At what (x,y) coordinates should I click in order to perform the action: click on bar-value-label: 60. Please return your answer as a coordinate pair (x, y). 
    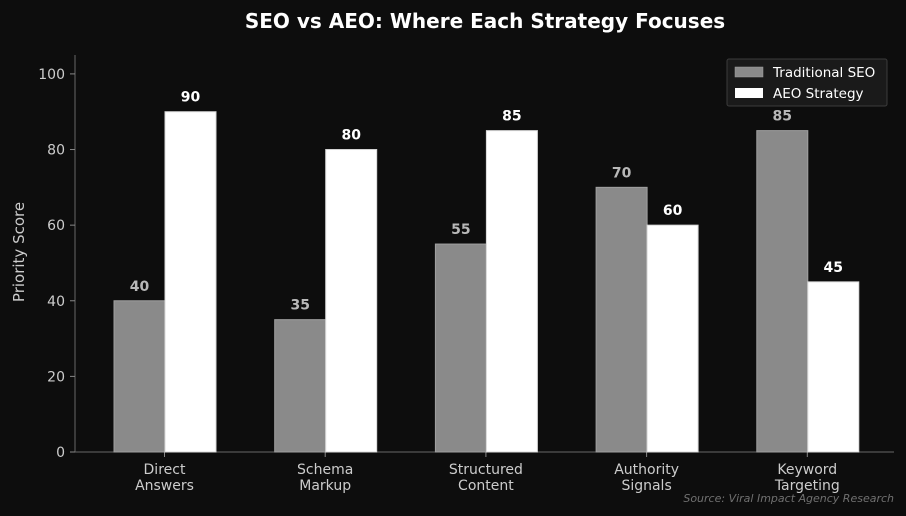
    Looking at the image, I should click on (673, 211).